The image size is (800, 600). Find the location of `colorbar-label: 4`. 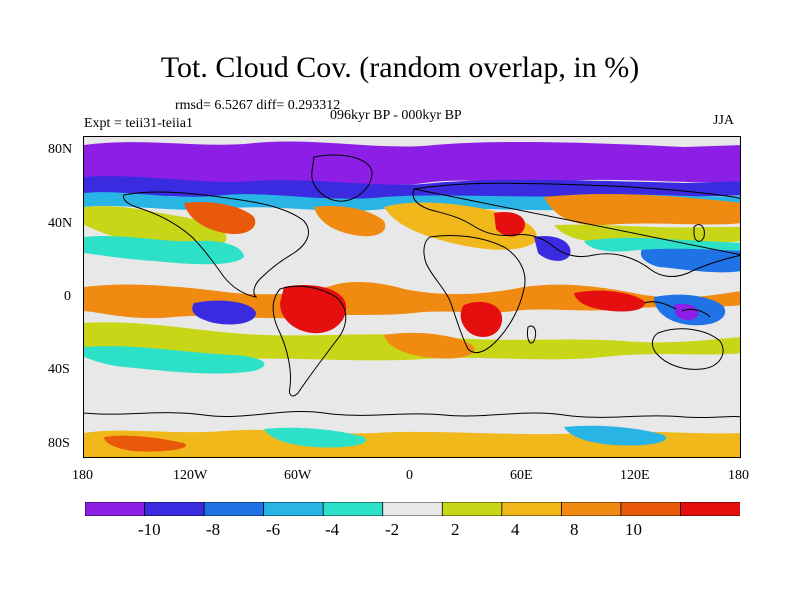

colorbar-label: 4 is located at coordinates (515, 529).